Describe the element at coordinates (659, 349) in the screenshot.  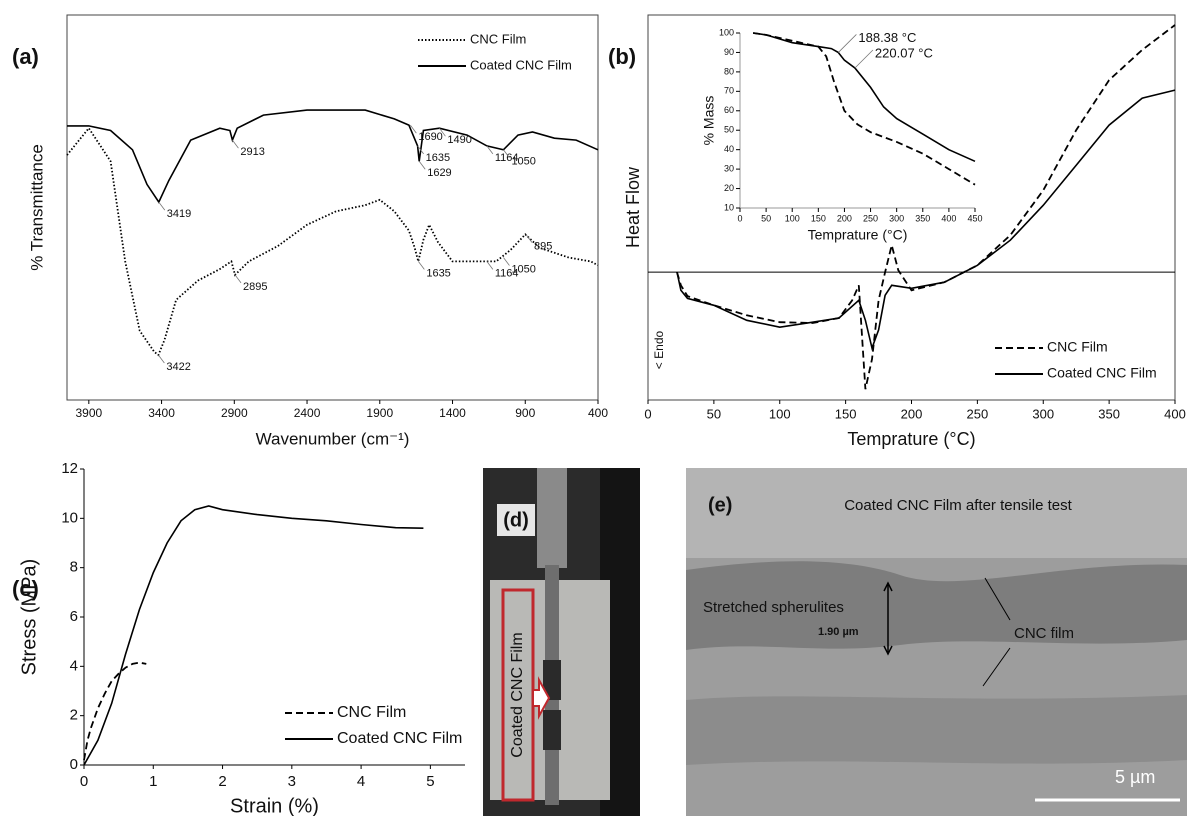
I see `axis-note: < Endo` at that location.